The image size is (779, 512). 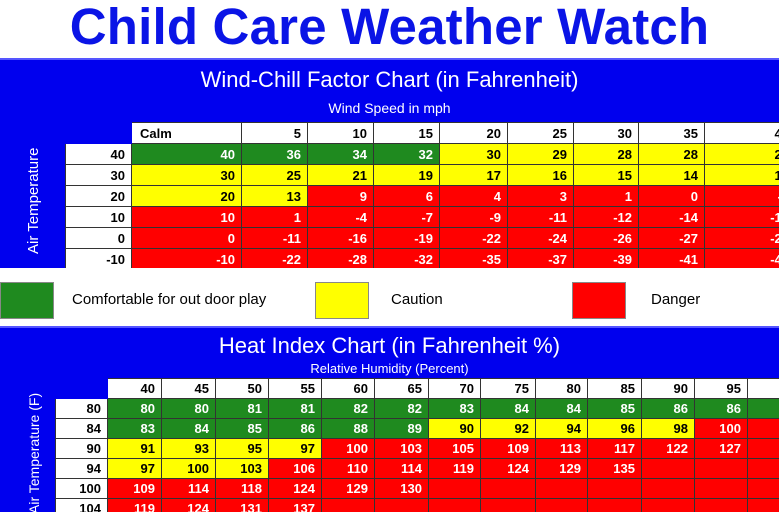 I want to click on wind_chill-value-cell: 29, so click(x=540, y=154).